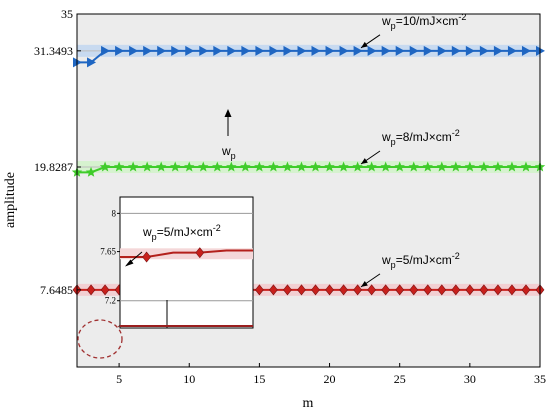 The width and height of the screenshot is (550, 415). Describe the element at coordinates (186, 262) in the screenshot. I see `inset-frame` at that location.